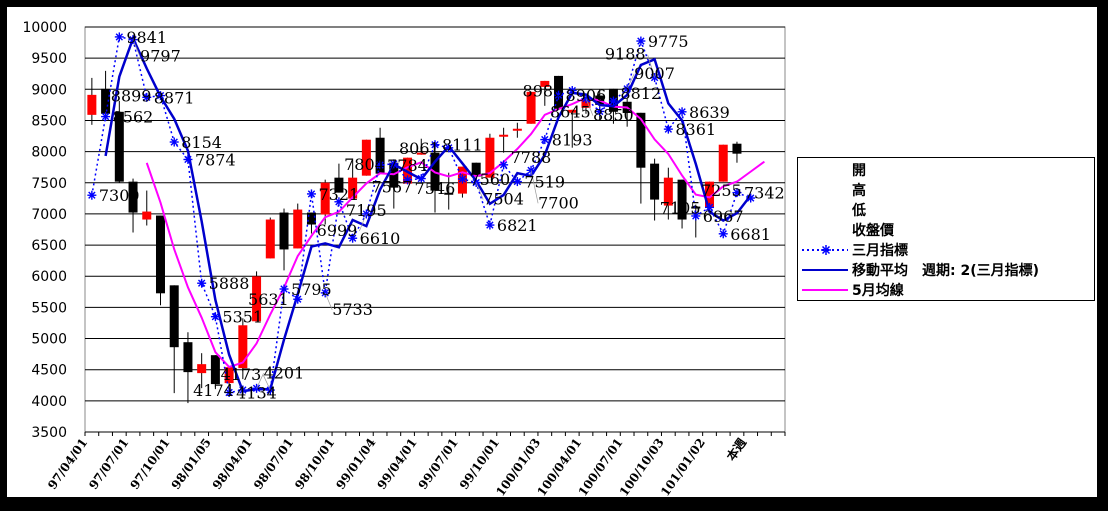 The height and width of the screenshot is (511, 1108). I want to click on legend-item-low: 低, so click(832, 210).